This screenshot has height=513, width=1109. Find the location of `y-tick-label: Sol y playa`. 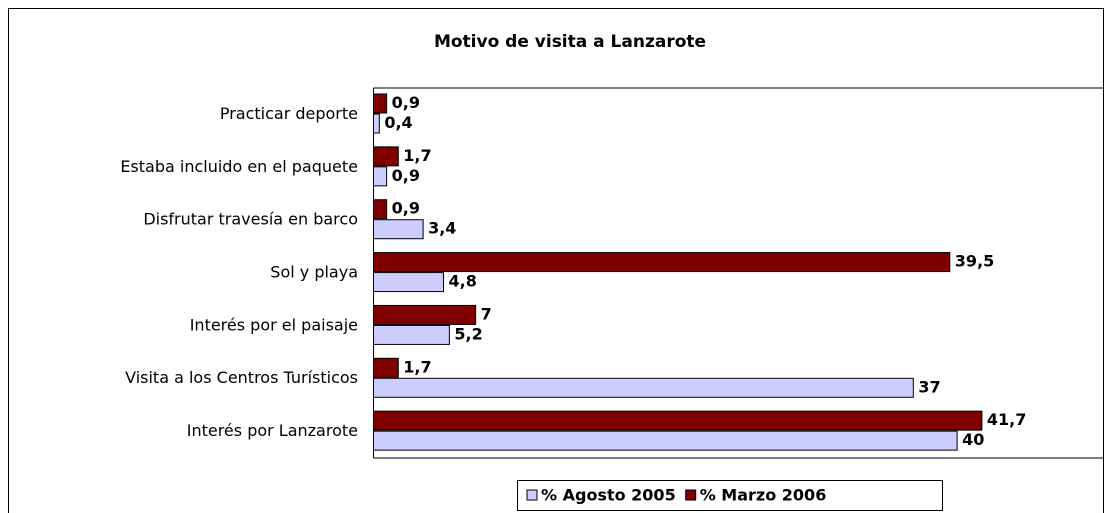

y-tick-label: Sol y playa is located at coordinates (314, 272).